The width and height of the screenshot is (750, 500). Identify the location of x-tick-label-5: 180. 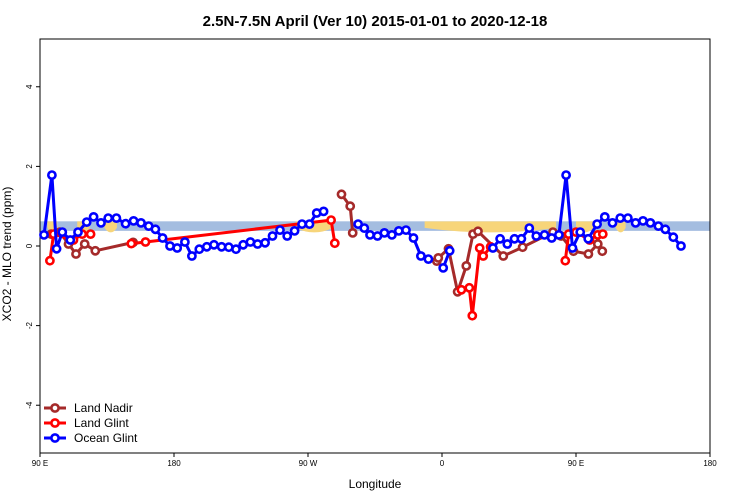
(710, 463).